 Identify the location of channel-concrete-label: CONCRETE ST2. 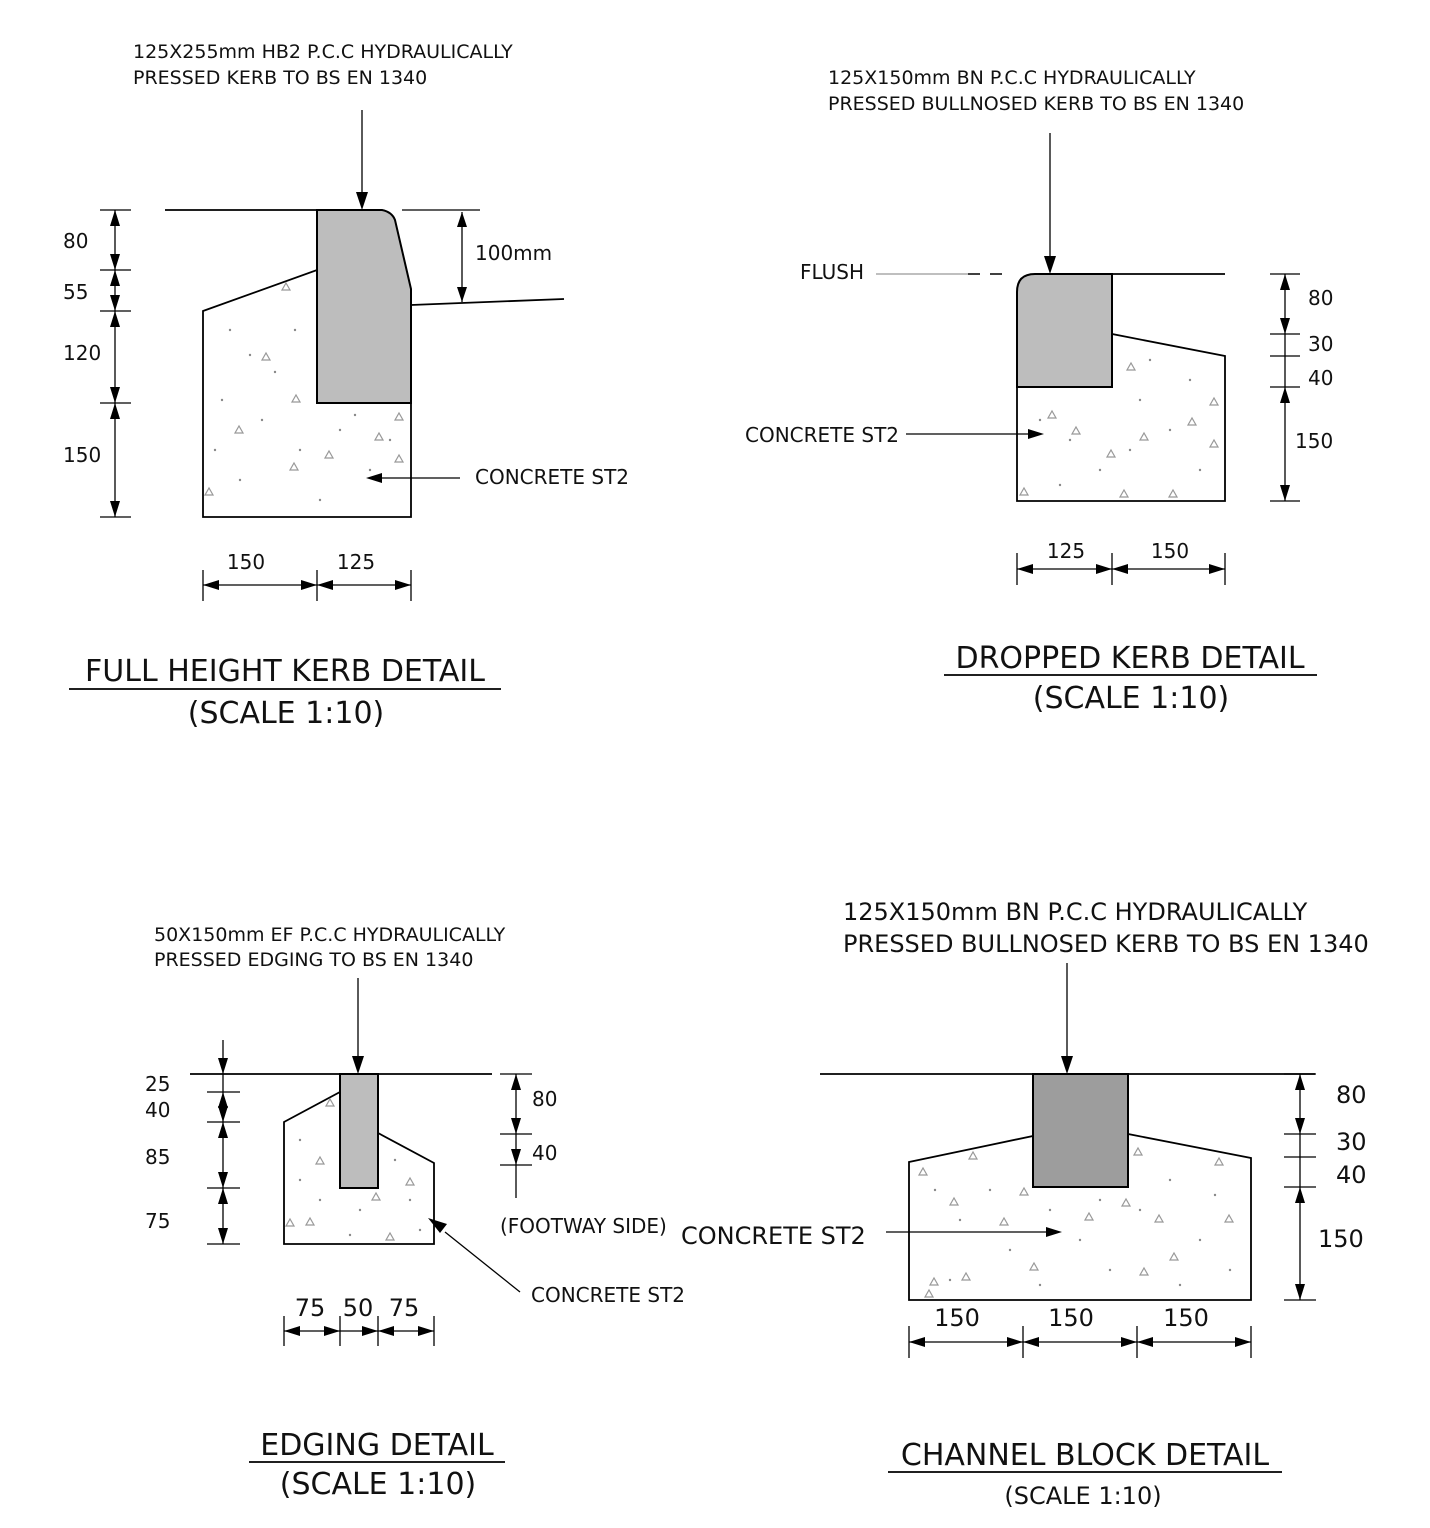
(773, 1236).